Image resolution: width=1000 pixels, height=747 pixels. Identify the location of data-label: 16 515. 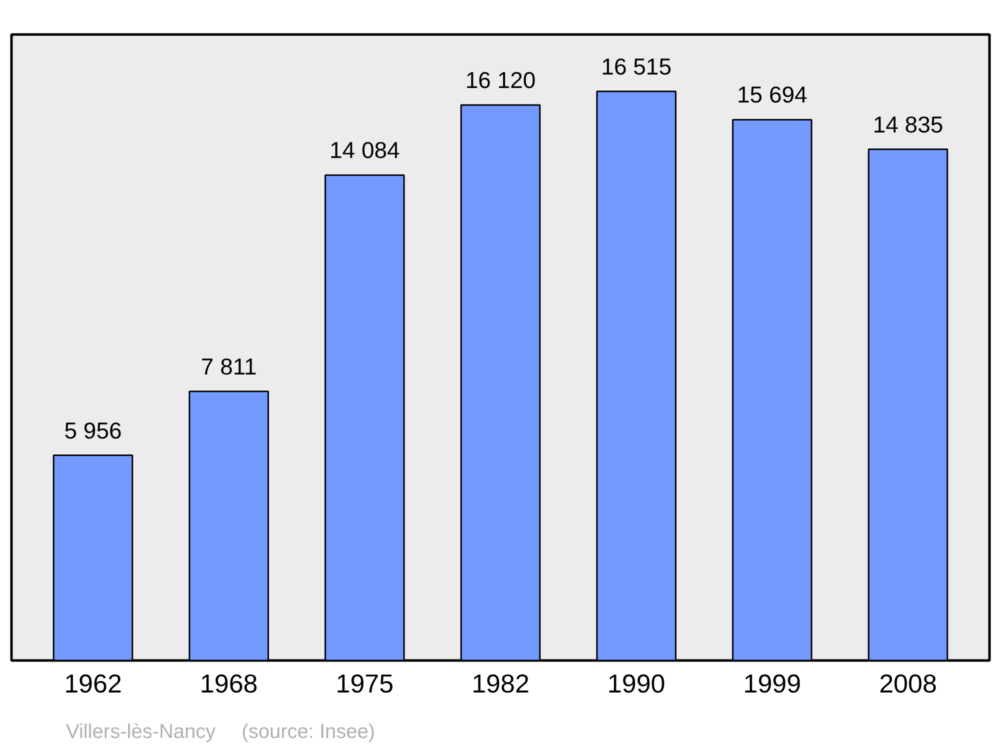
(636, 66).